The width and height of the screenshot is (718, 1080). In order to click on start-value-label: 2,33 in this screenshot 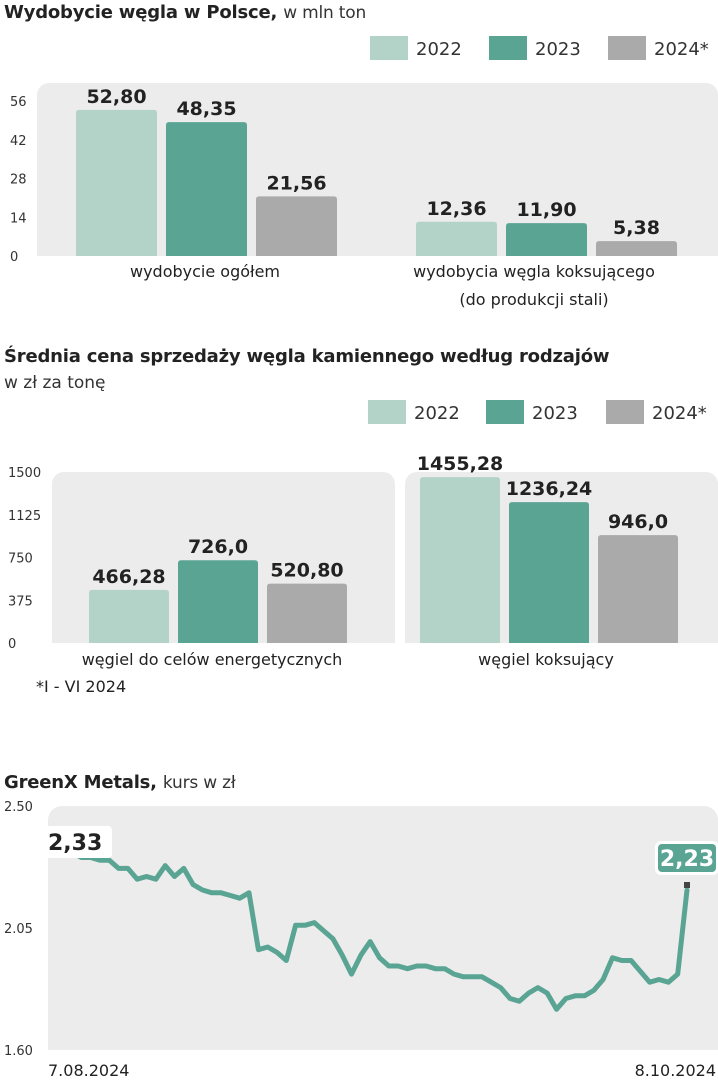, I will do `click(75, 843)`.